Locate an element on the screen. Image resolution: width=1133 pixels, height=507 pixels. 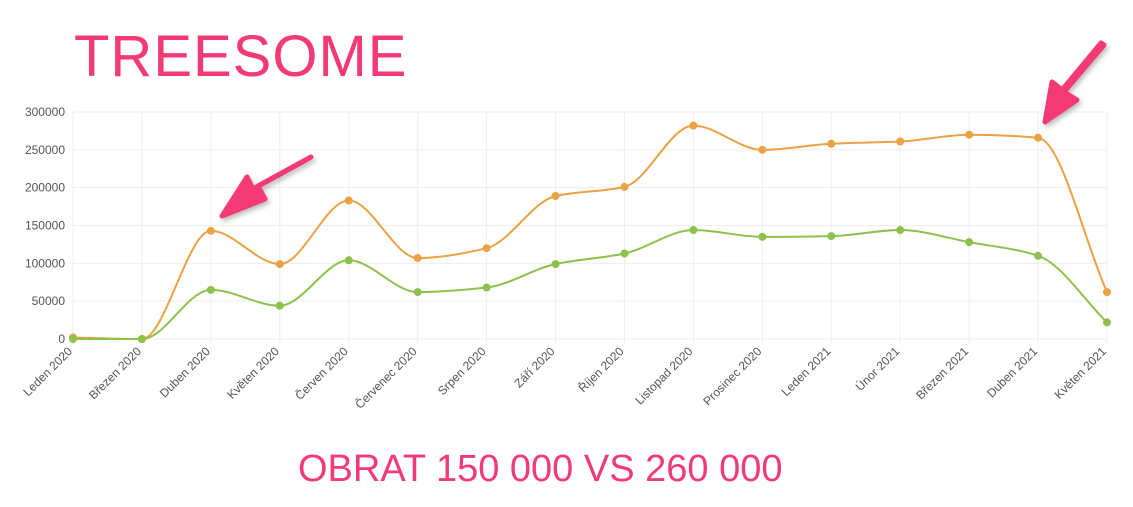
x-tick-label: Srpen 2020 is located at coordinates (462, 371).